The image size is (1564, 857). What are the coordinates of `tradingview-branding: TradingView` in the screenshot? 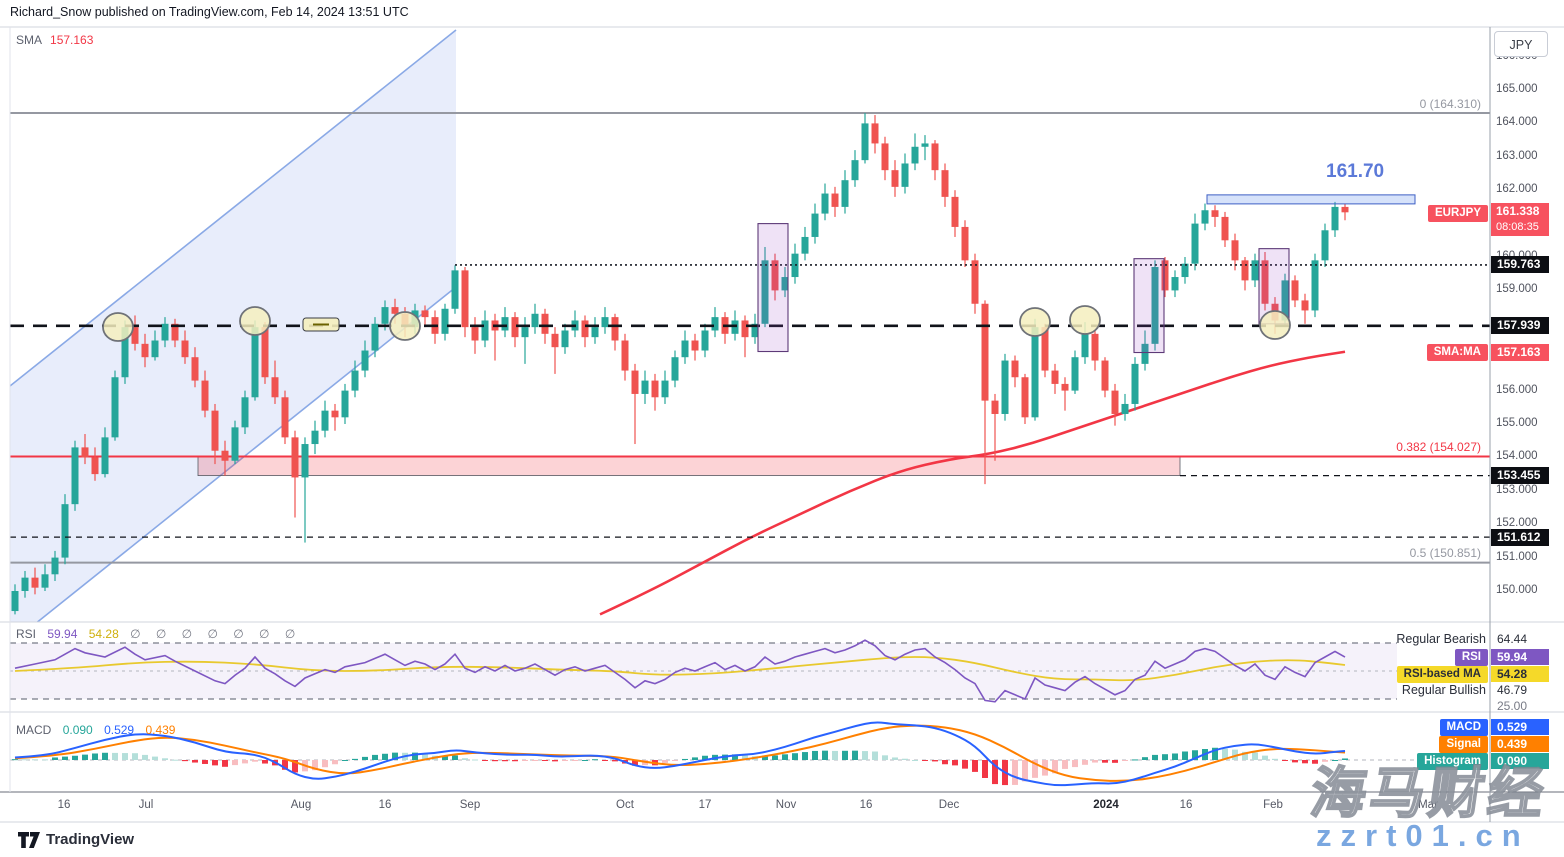 It's located at (76, 839).